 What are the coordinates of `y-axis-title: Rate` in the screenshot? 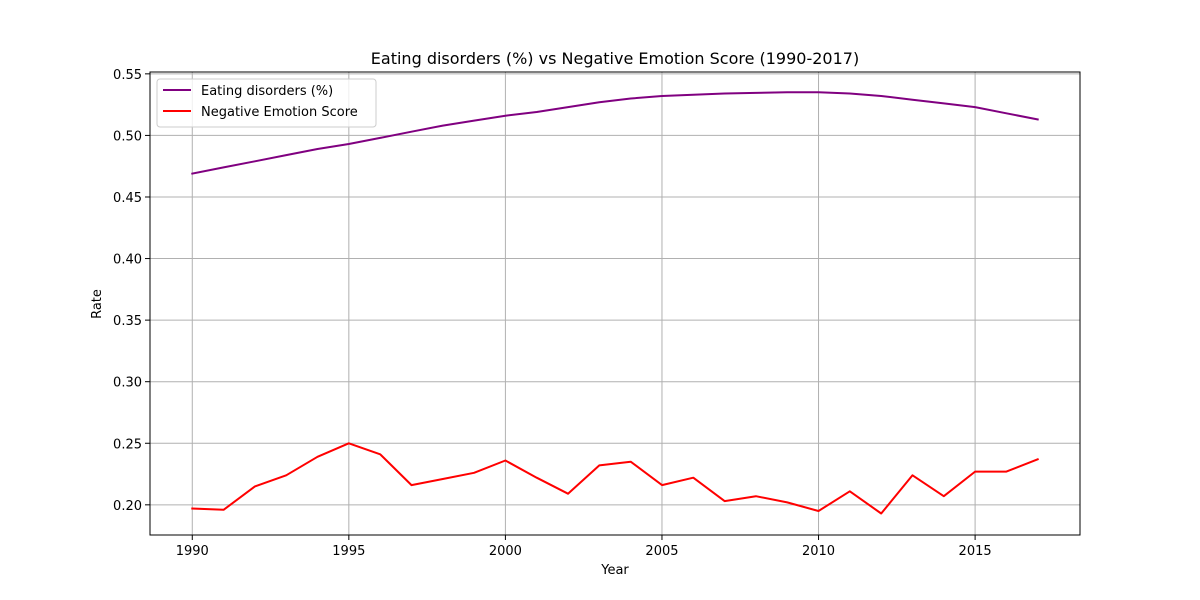 It's located at (97, 304).